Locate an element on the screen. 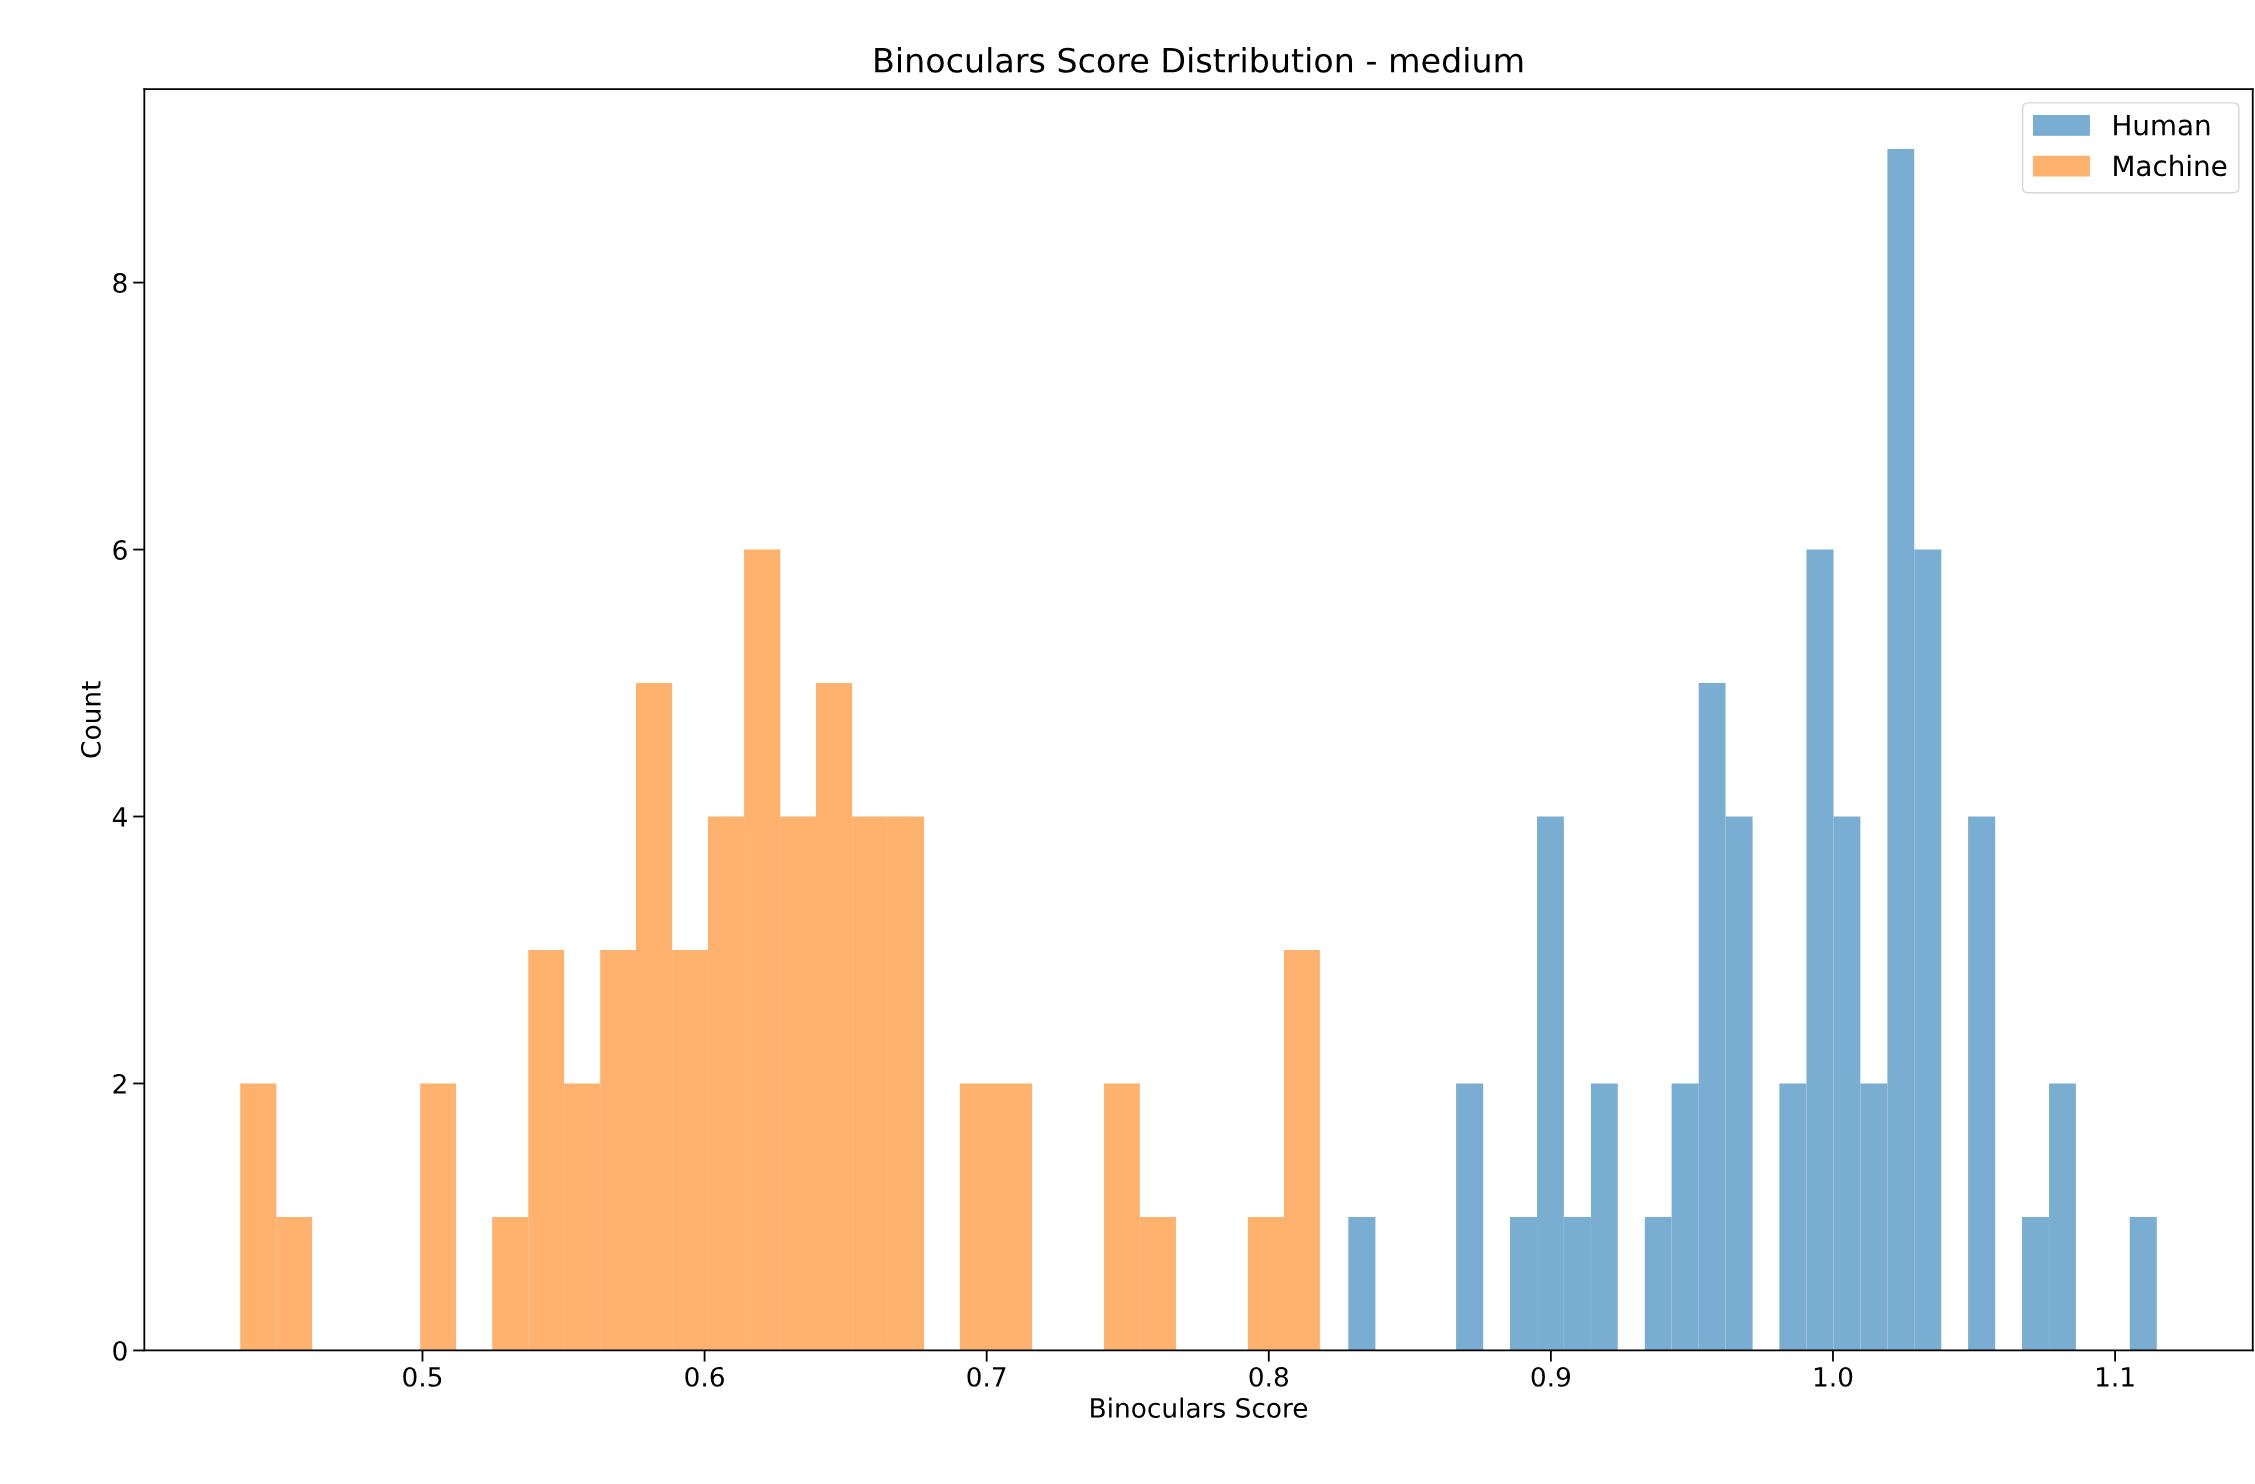 This screenshot has height=1484, width=2255. y-tick-label: 4 is located at coordinates (119, 817).